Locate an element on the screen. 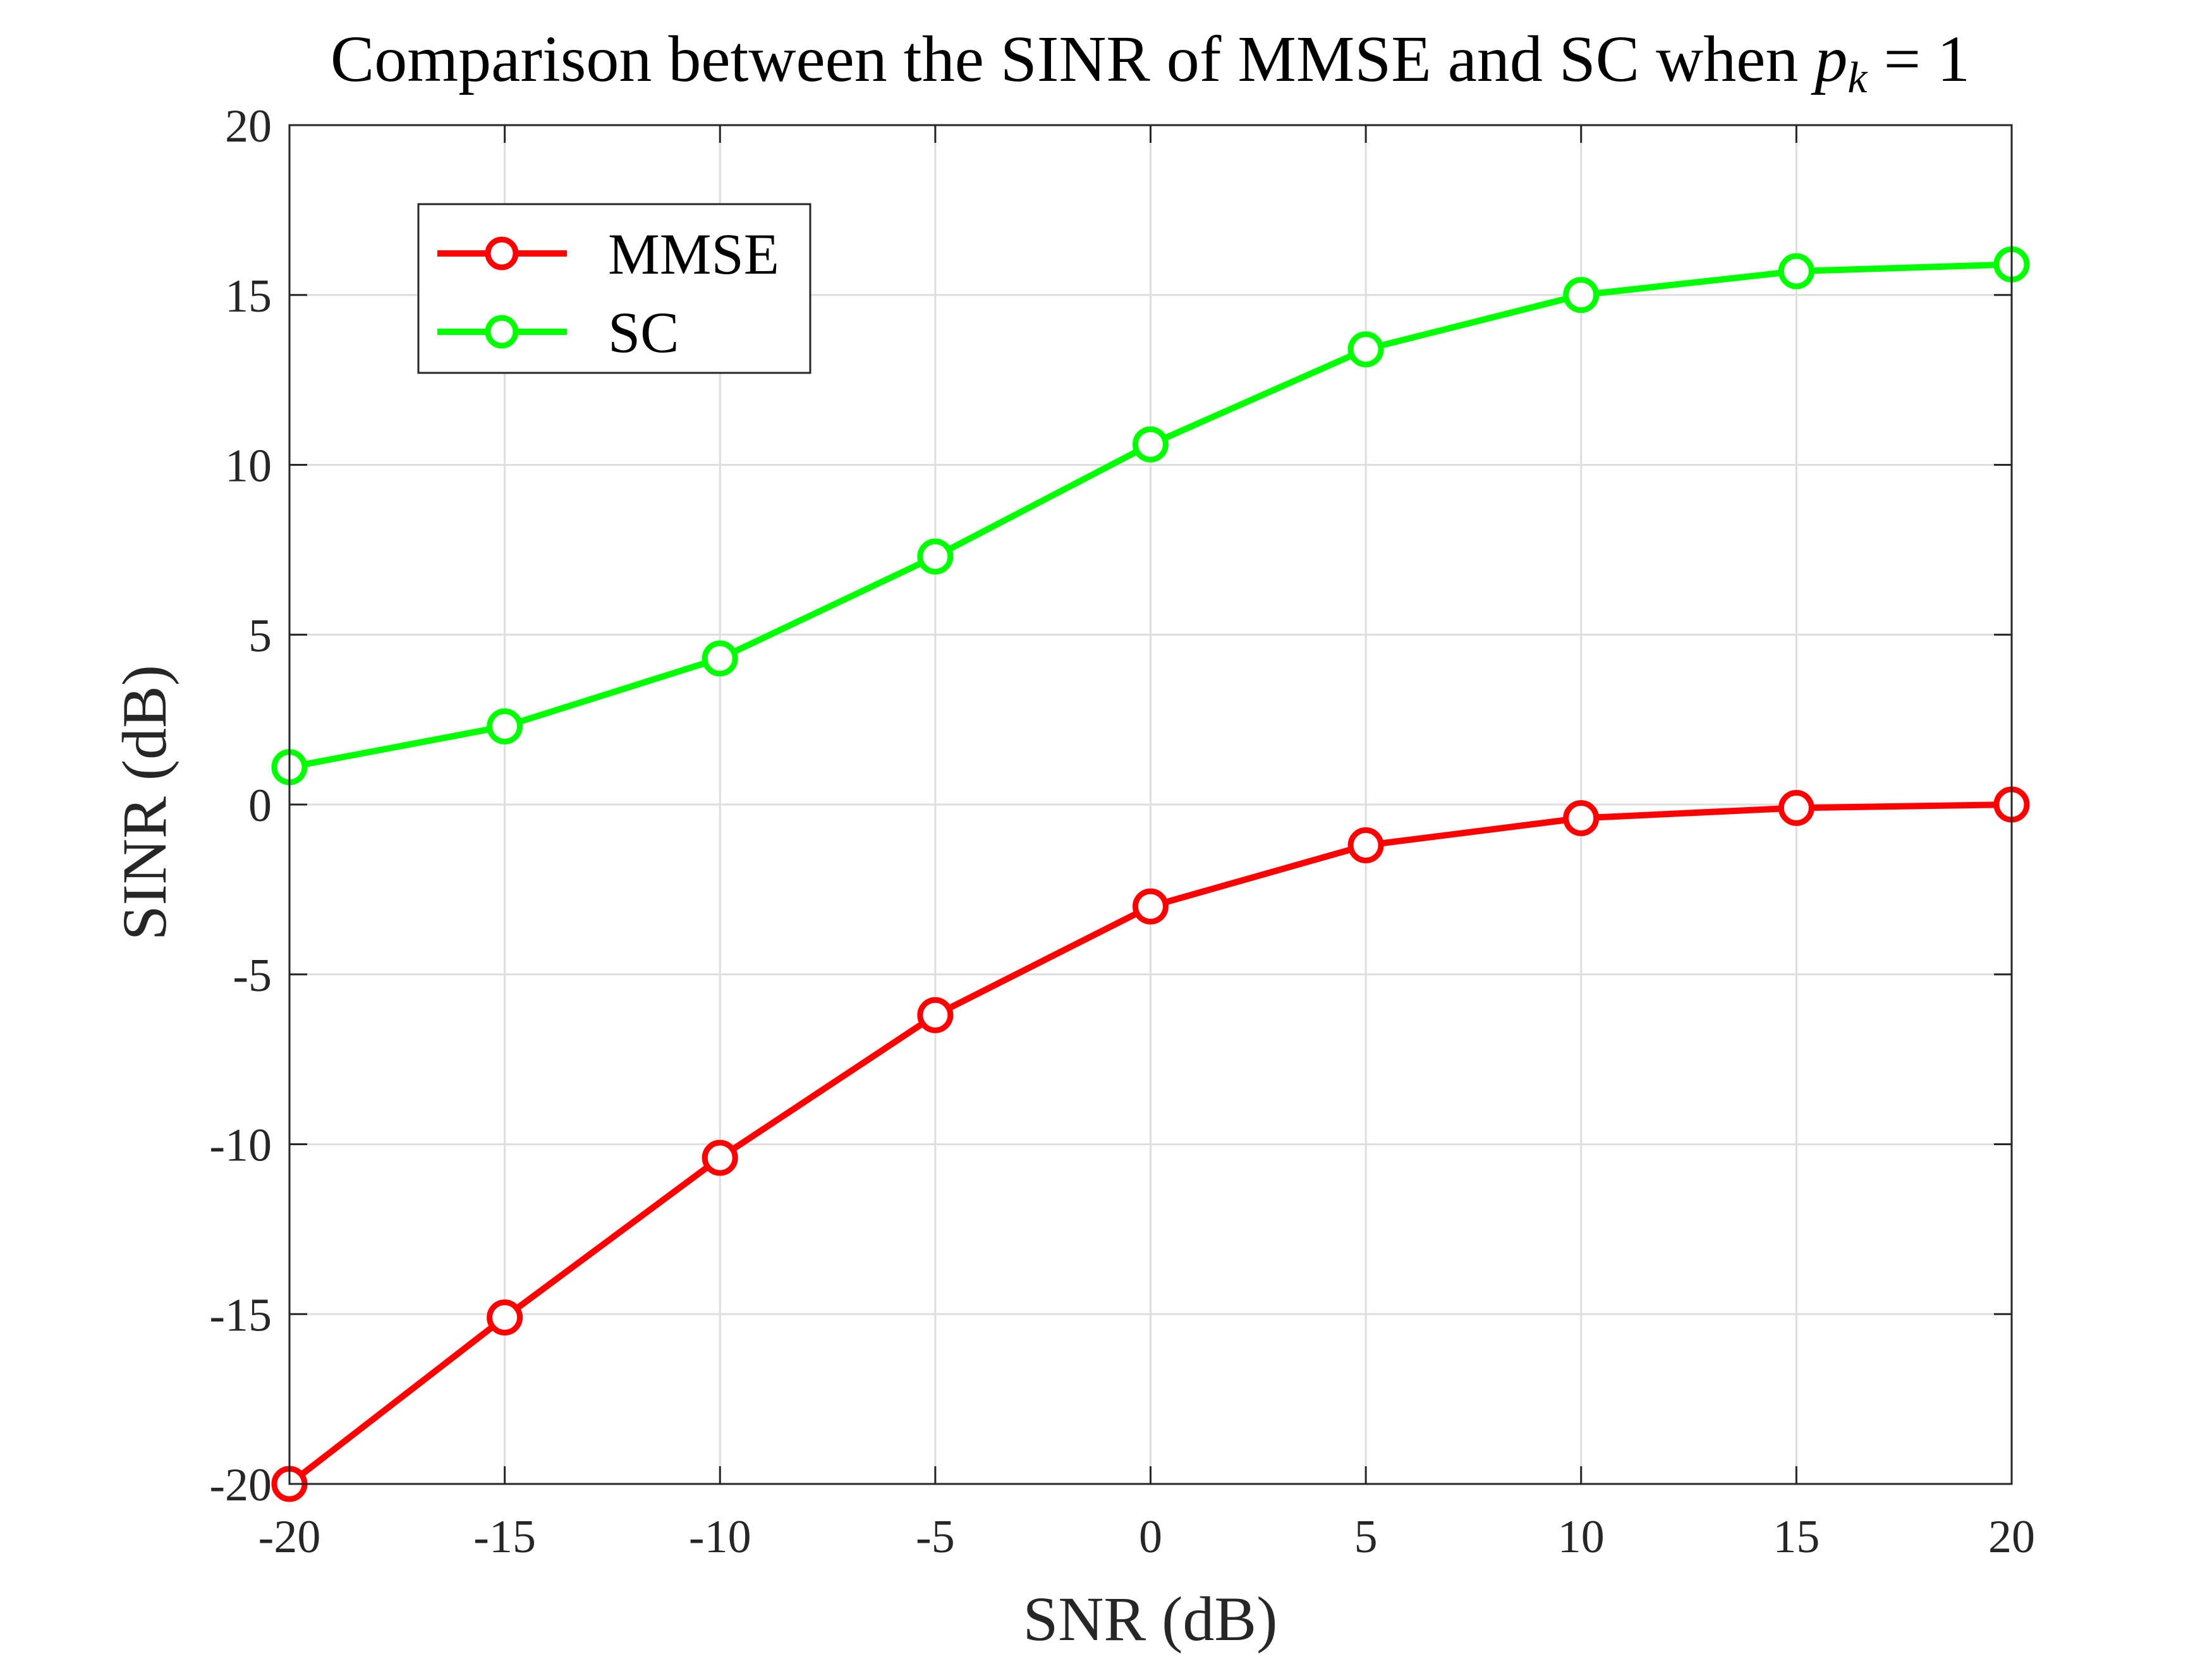 This screenshot has height=1659, width=2212. x-tick-label: -5 is located at coordinates (935, 1537).